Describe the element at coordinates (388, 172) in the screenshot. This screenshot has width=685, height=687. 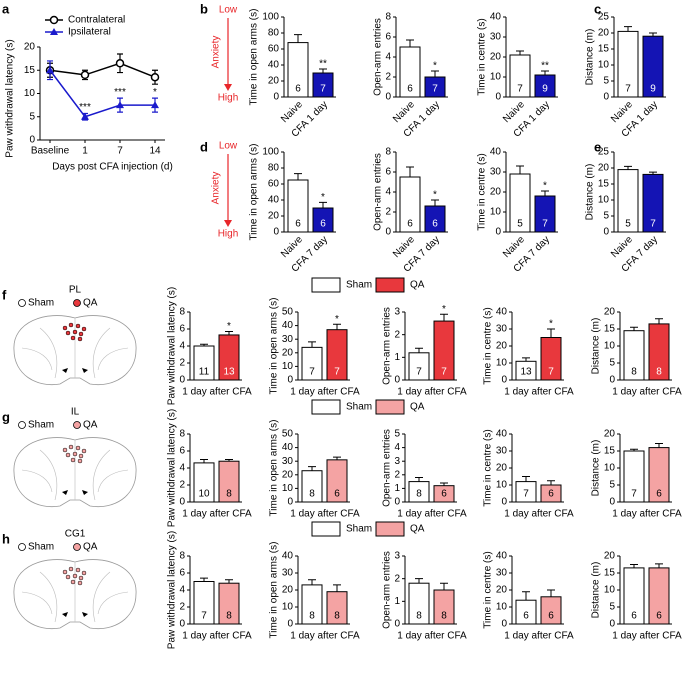
I see `y-tick-label: 6` at that location.